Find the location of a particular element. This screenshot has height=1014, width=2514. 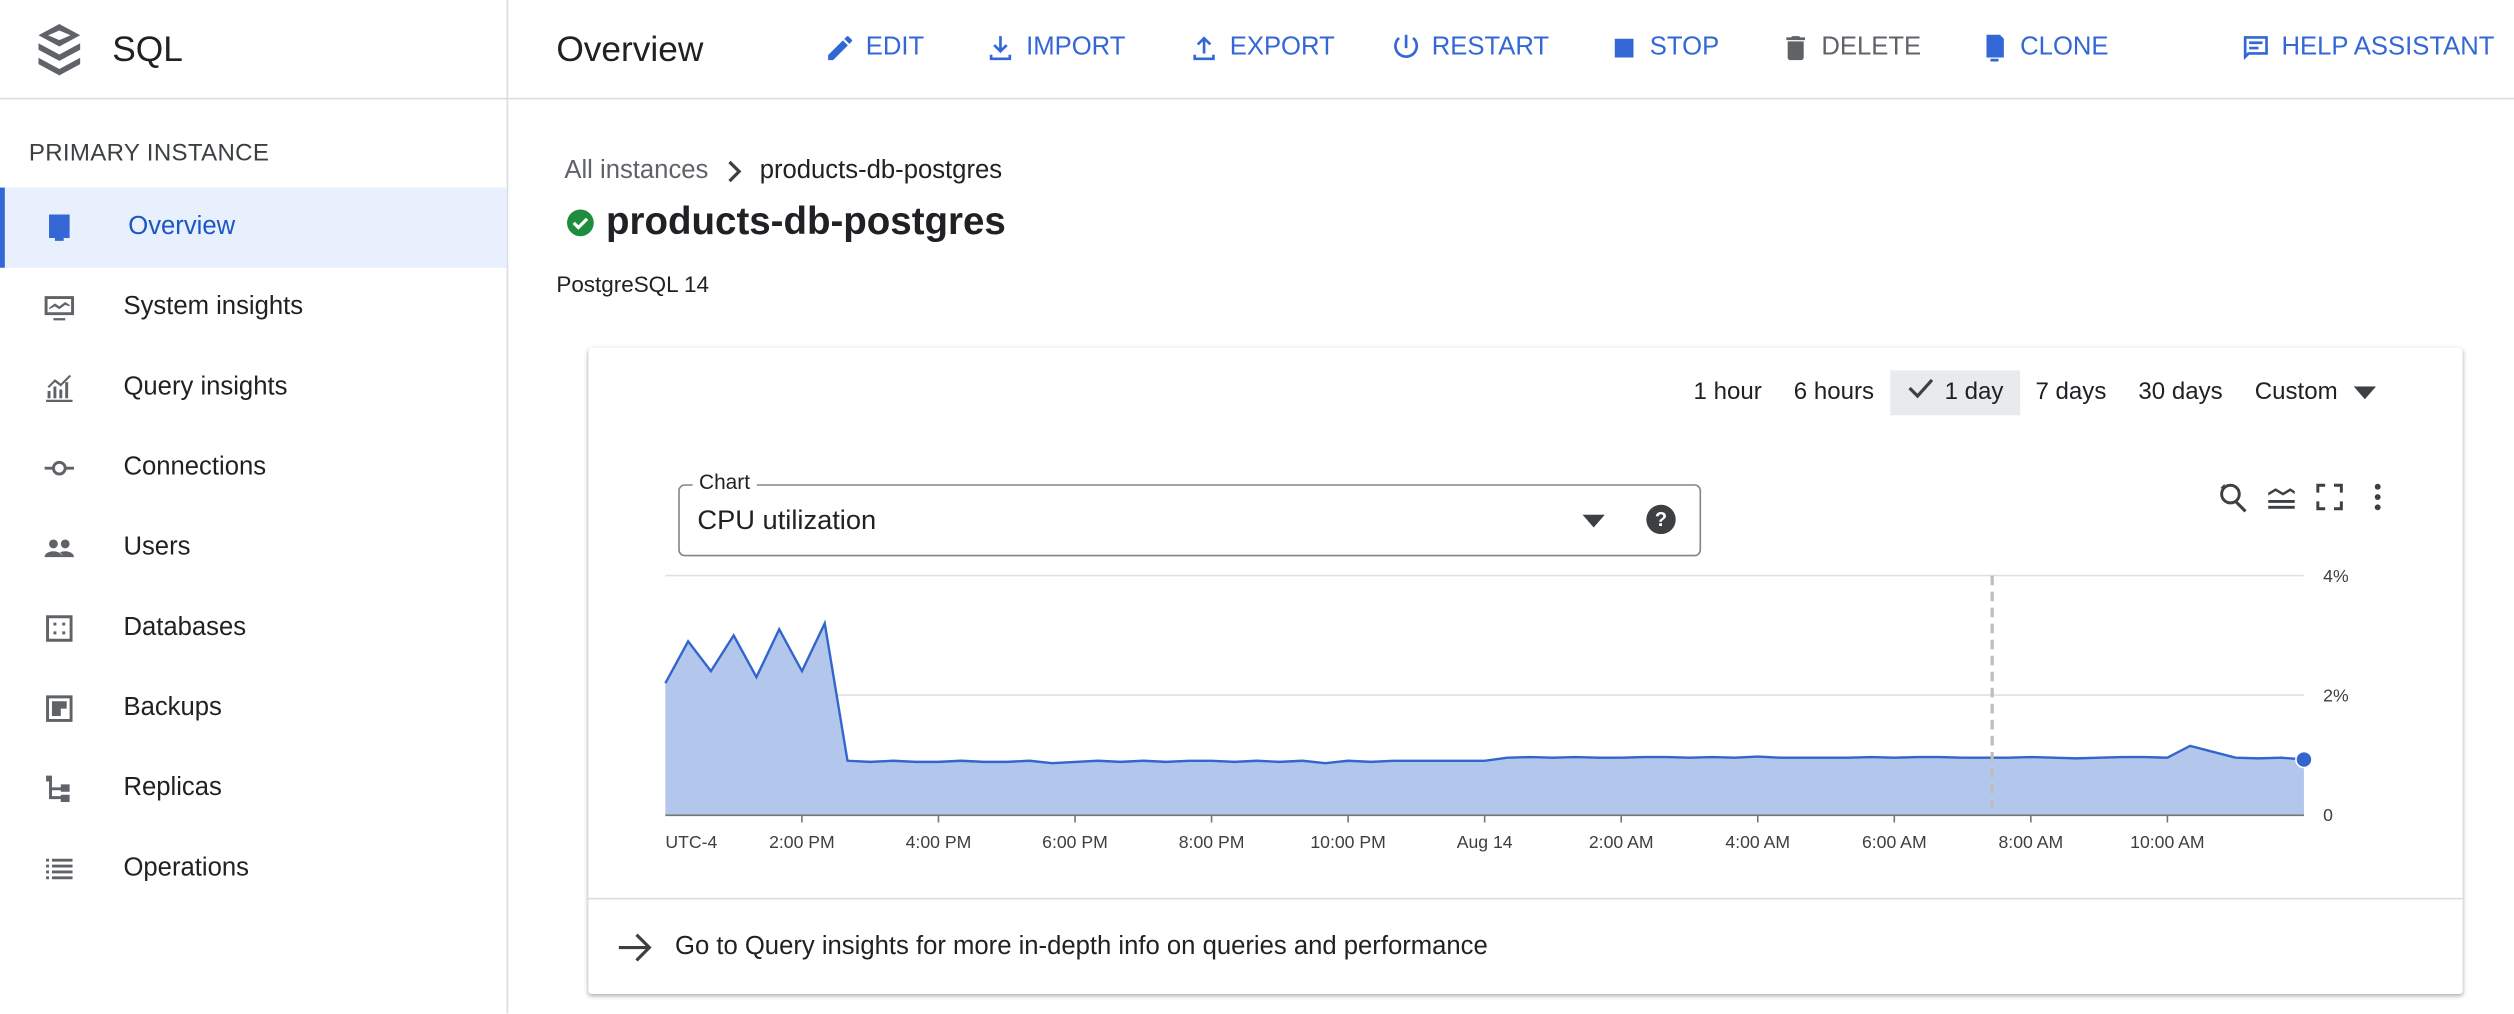

help-icon: ? is located at coordinates (1661, 519).